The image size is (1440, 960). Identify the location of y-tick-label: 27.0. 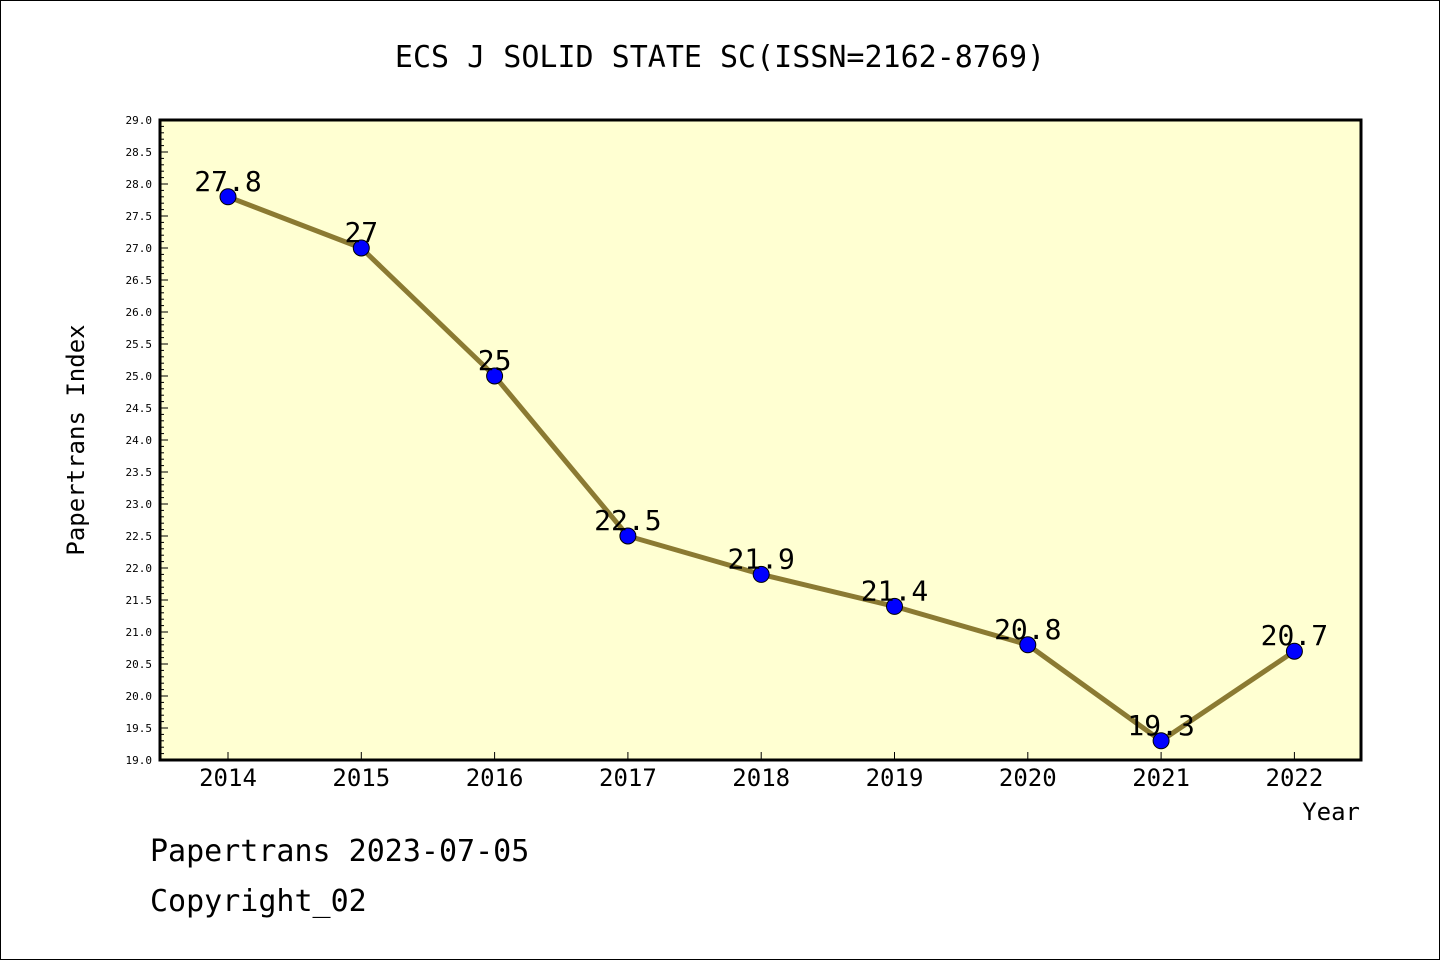
(139, 248).